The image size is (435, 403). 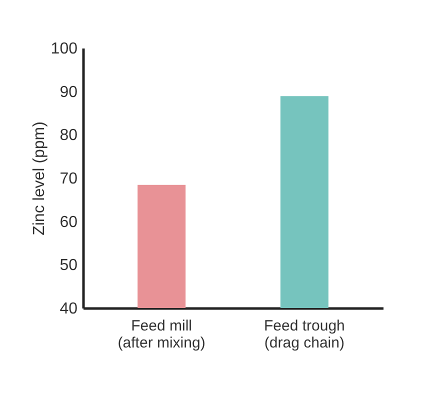 I want to click on y-tick-label: 60, so click(x=69, y=222).